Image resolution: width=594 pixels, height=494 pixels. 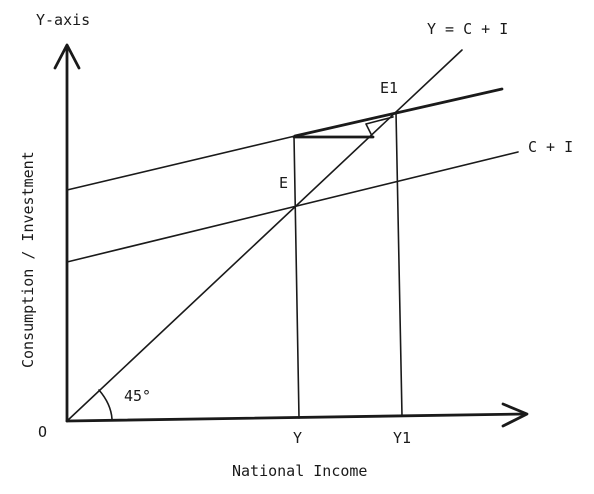 I want to click on y-axis-title: Y-axis, so click(x=63, y=20).